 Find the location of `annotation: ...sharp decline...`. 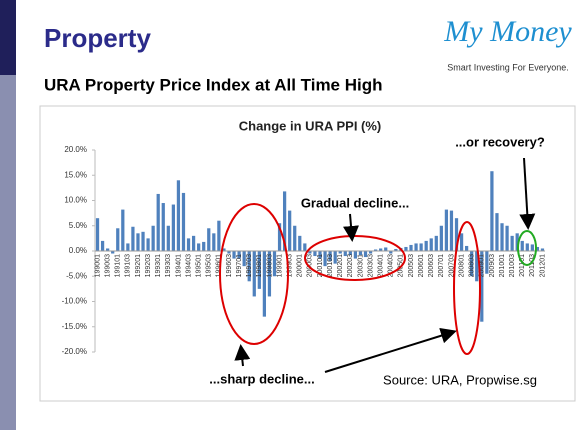

annotation: ...sharp decline... is located at coordinates (261, 378).